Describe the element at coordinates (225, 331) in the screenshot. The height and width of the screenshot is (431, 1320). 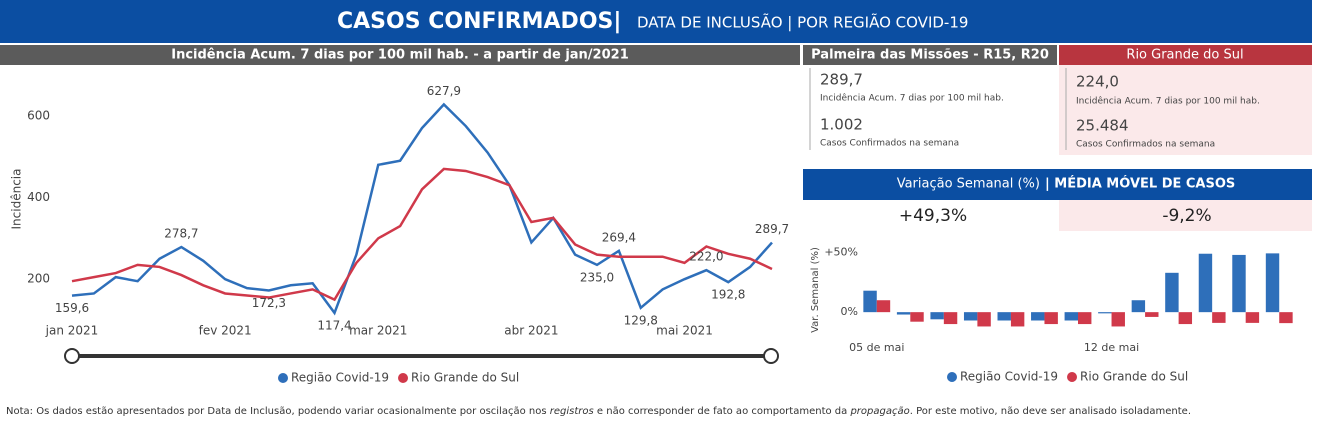
I see `x-tick-label: fev 2021` at that location.